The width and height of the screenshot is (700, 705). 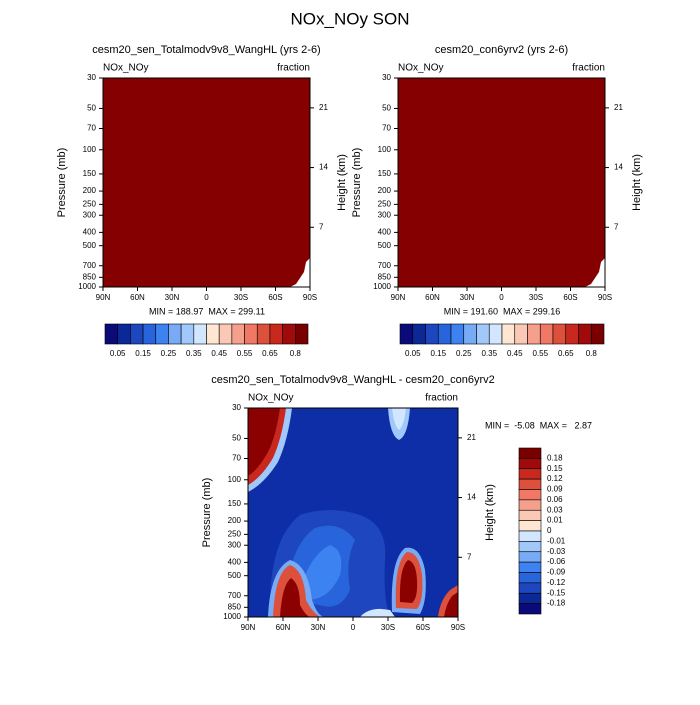 I want to click on left-label: NOx_NOy, so click(x=421, y=68).